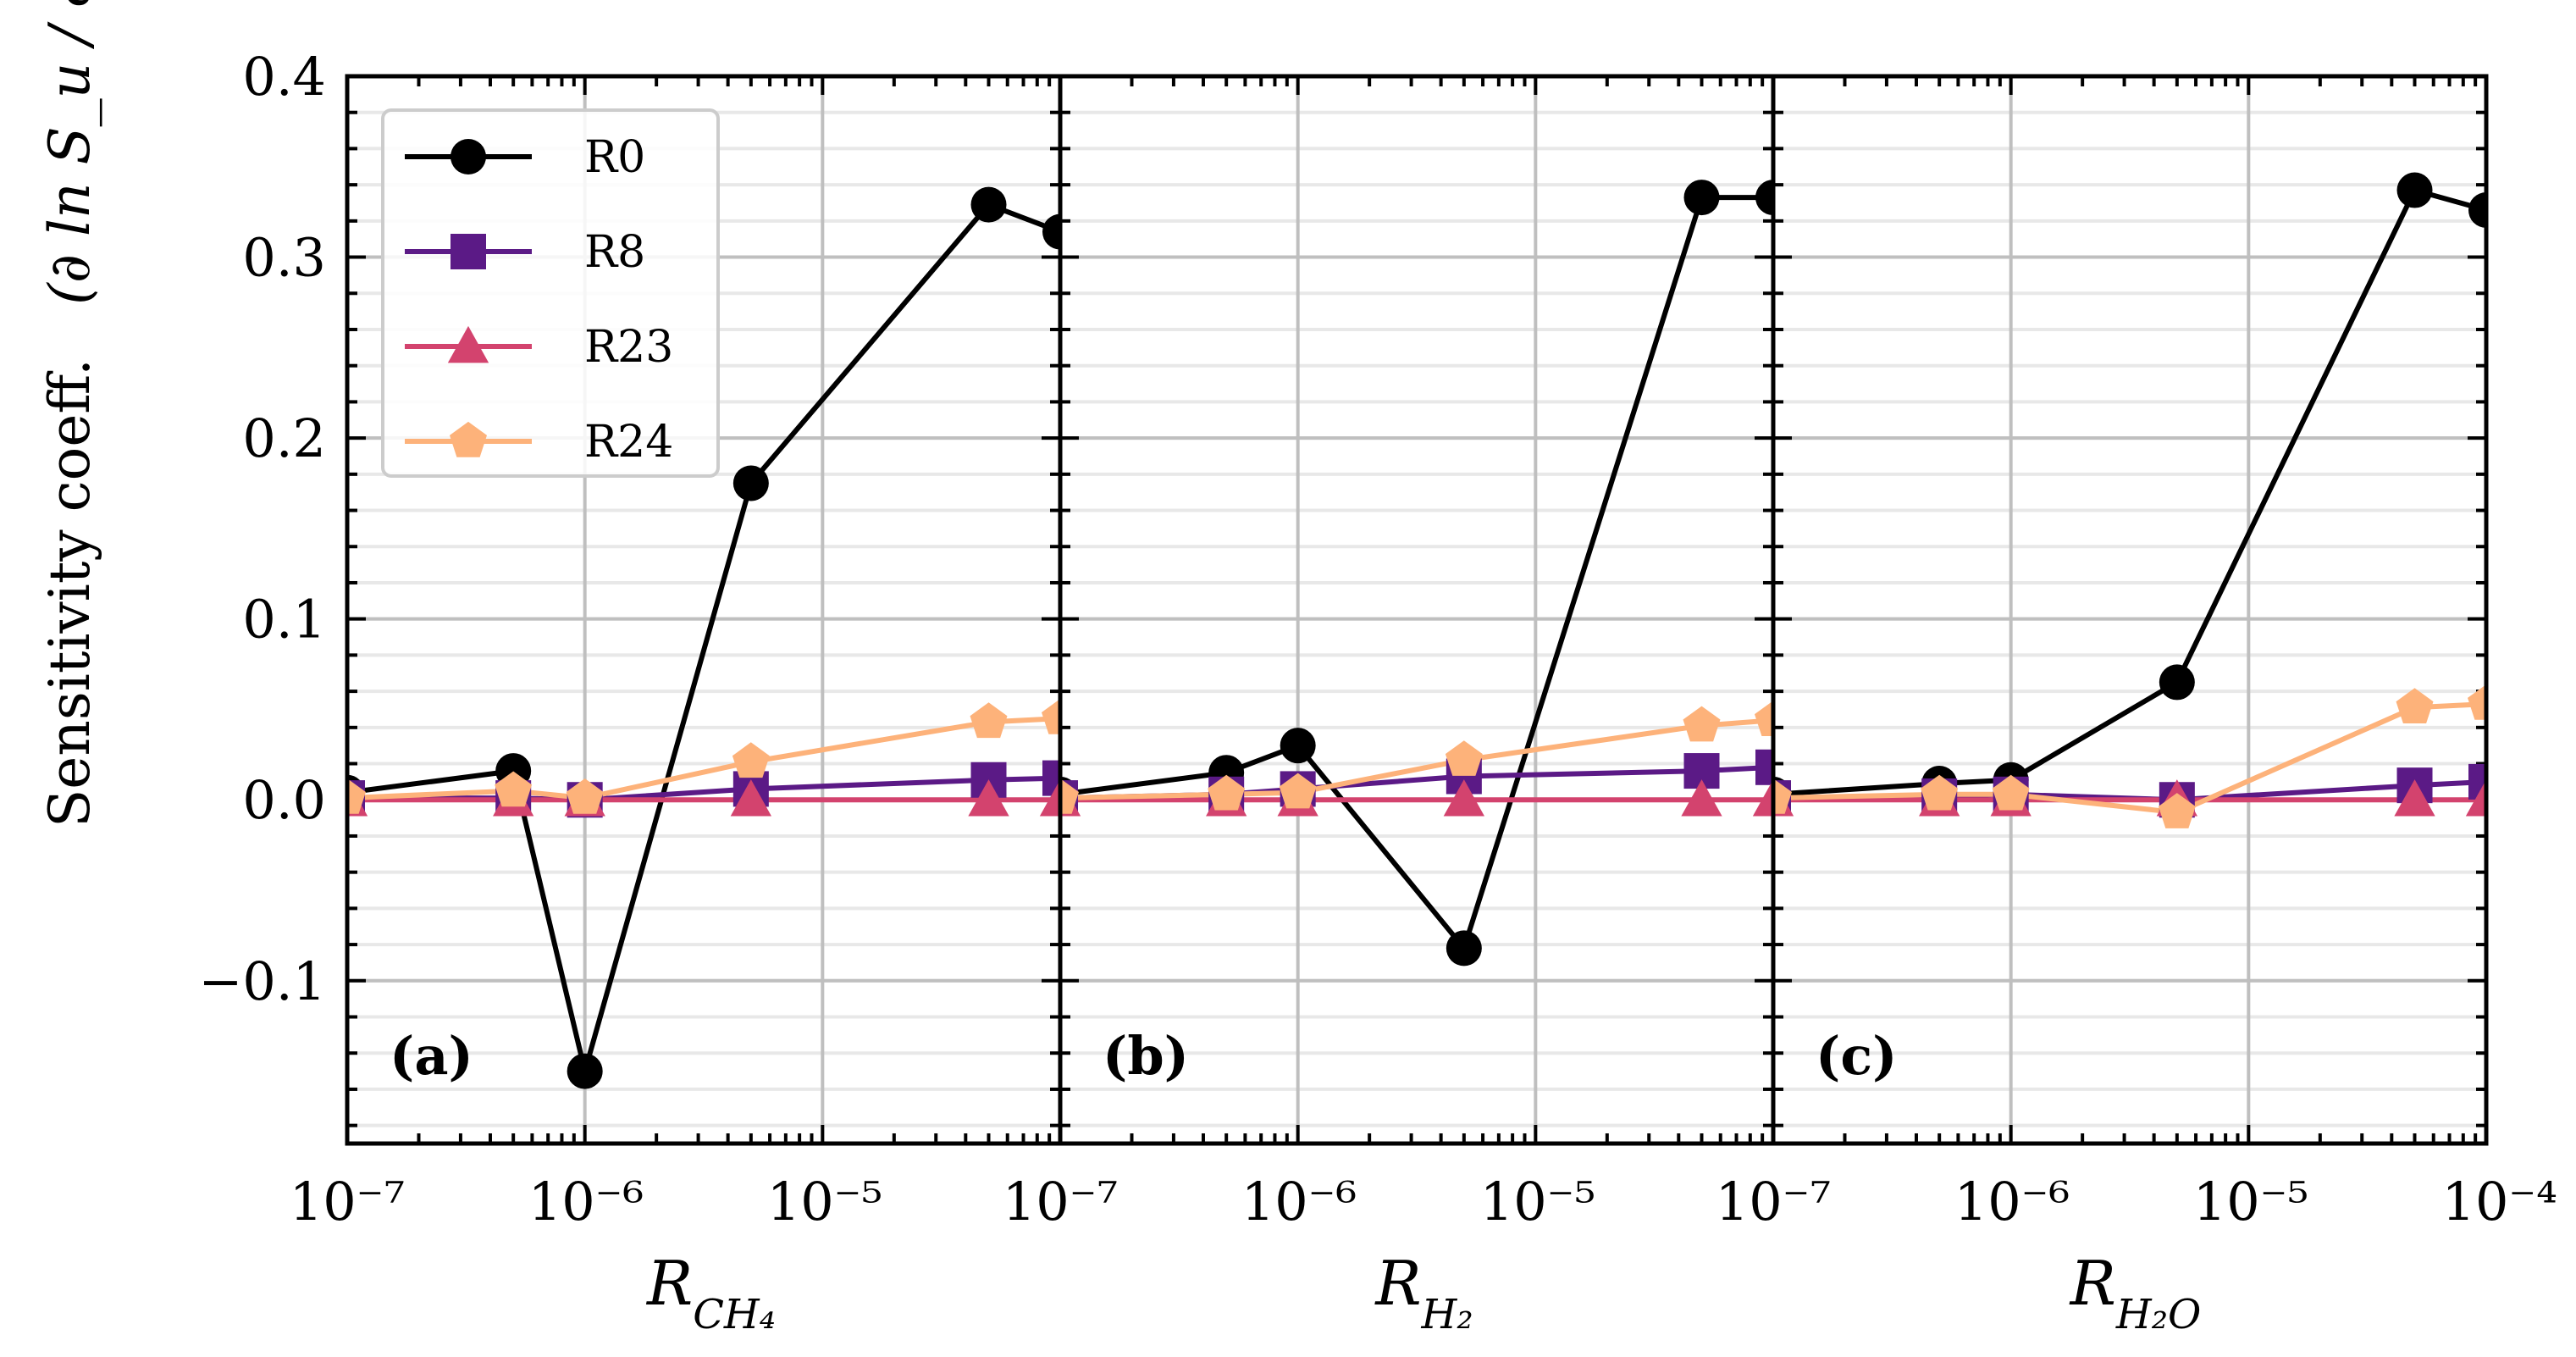  Describe the element at coordinates (69, 593) in the screenshot. I see `y-axis-label: Sensitivity coeff.` at that location.